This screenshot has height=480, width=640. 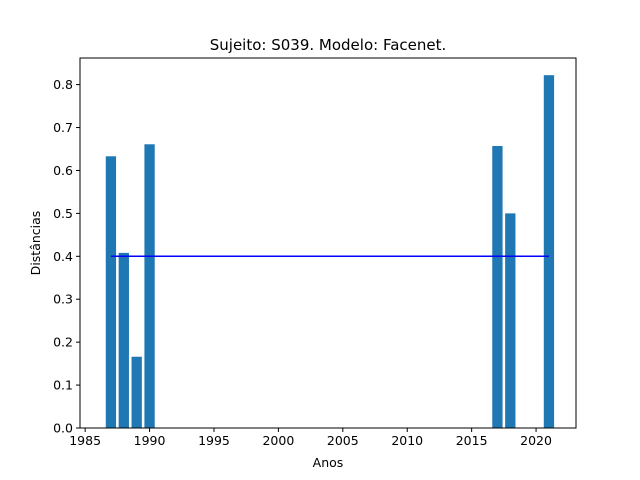 What do you see at coordinates (497, 286) in the screenshot?
I see `bar-2017` at bounding box center [497, 286].